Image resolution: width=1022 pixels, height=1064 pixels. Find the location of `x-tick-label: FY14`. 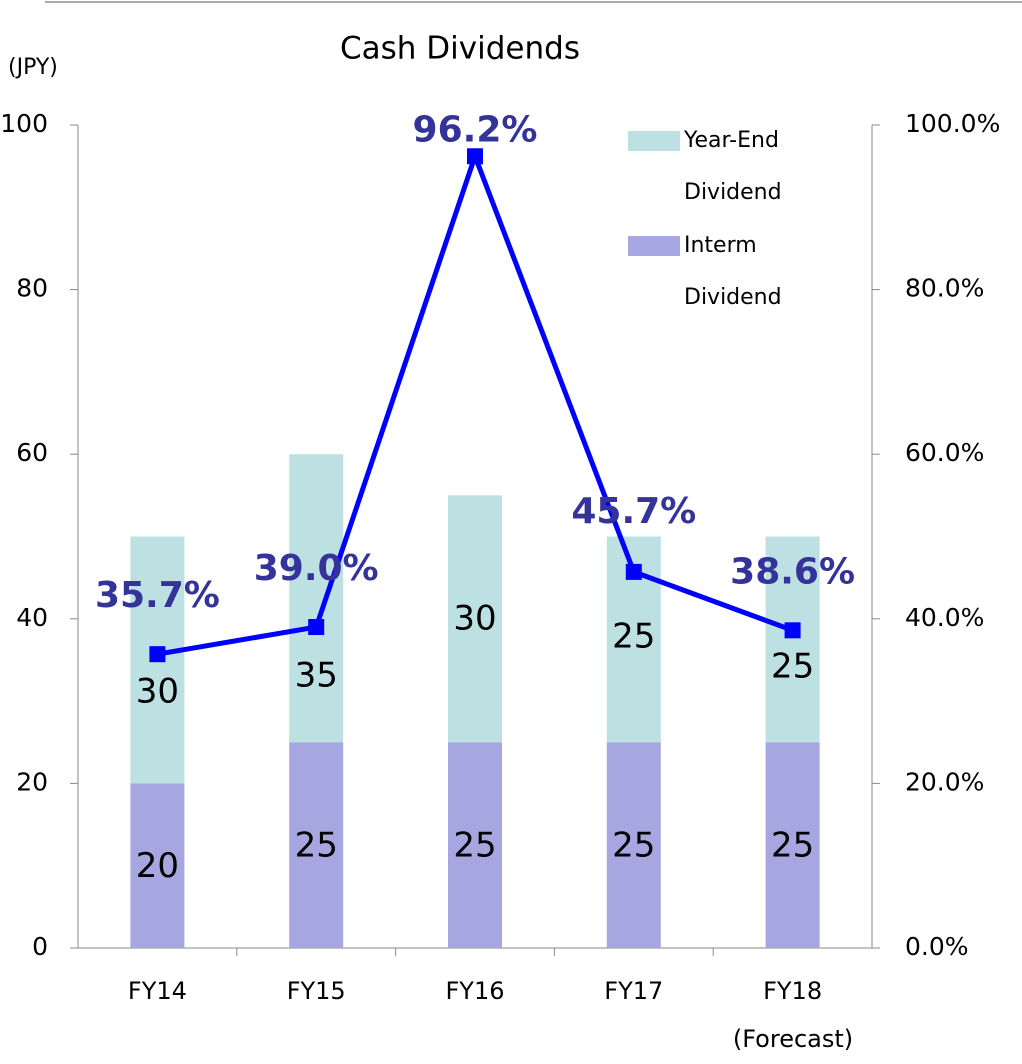

x-tick-label: FY14 is located at coordinates (157, 991).